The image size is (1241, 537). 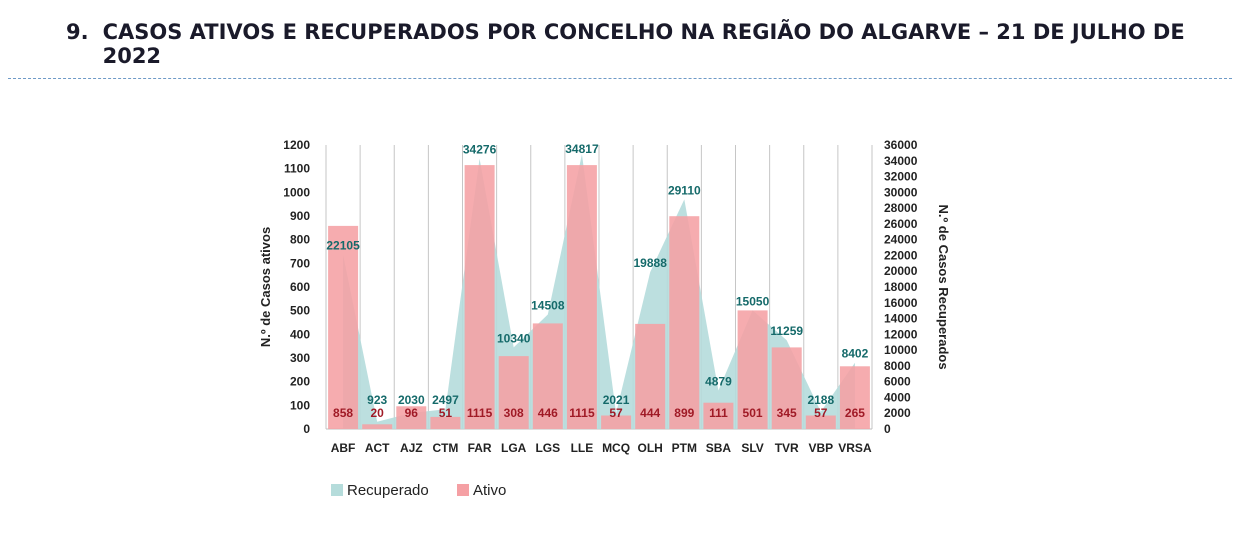 I want to click on label-recuperado: 2030, so click(x=411, y=400).